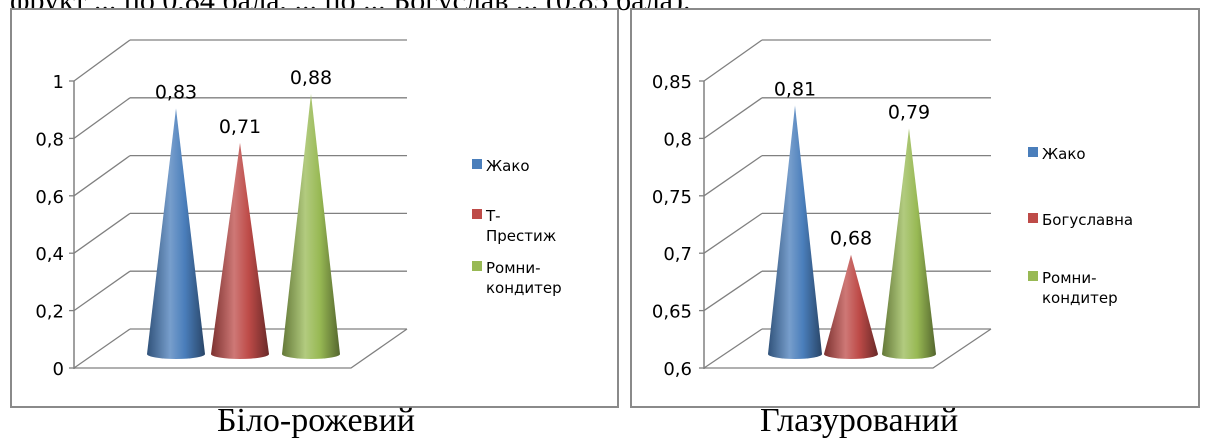 The height and width of the screenshot is (448, 1209). Describe the element at coordinates (1088, 220) in the screenshot. I see `legend-label: Богуславна` at that location.